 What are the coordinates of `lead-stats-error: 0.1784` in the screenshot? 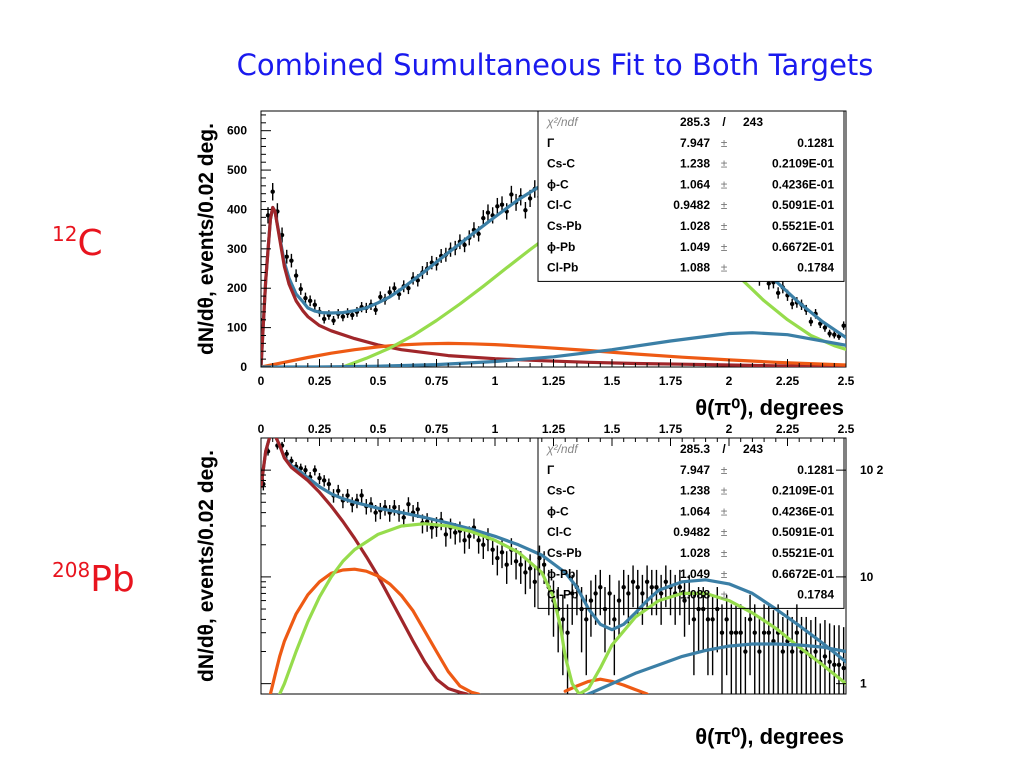 It's located at (815, 595).